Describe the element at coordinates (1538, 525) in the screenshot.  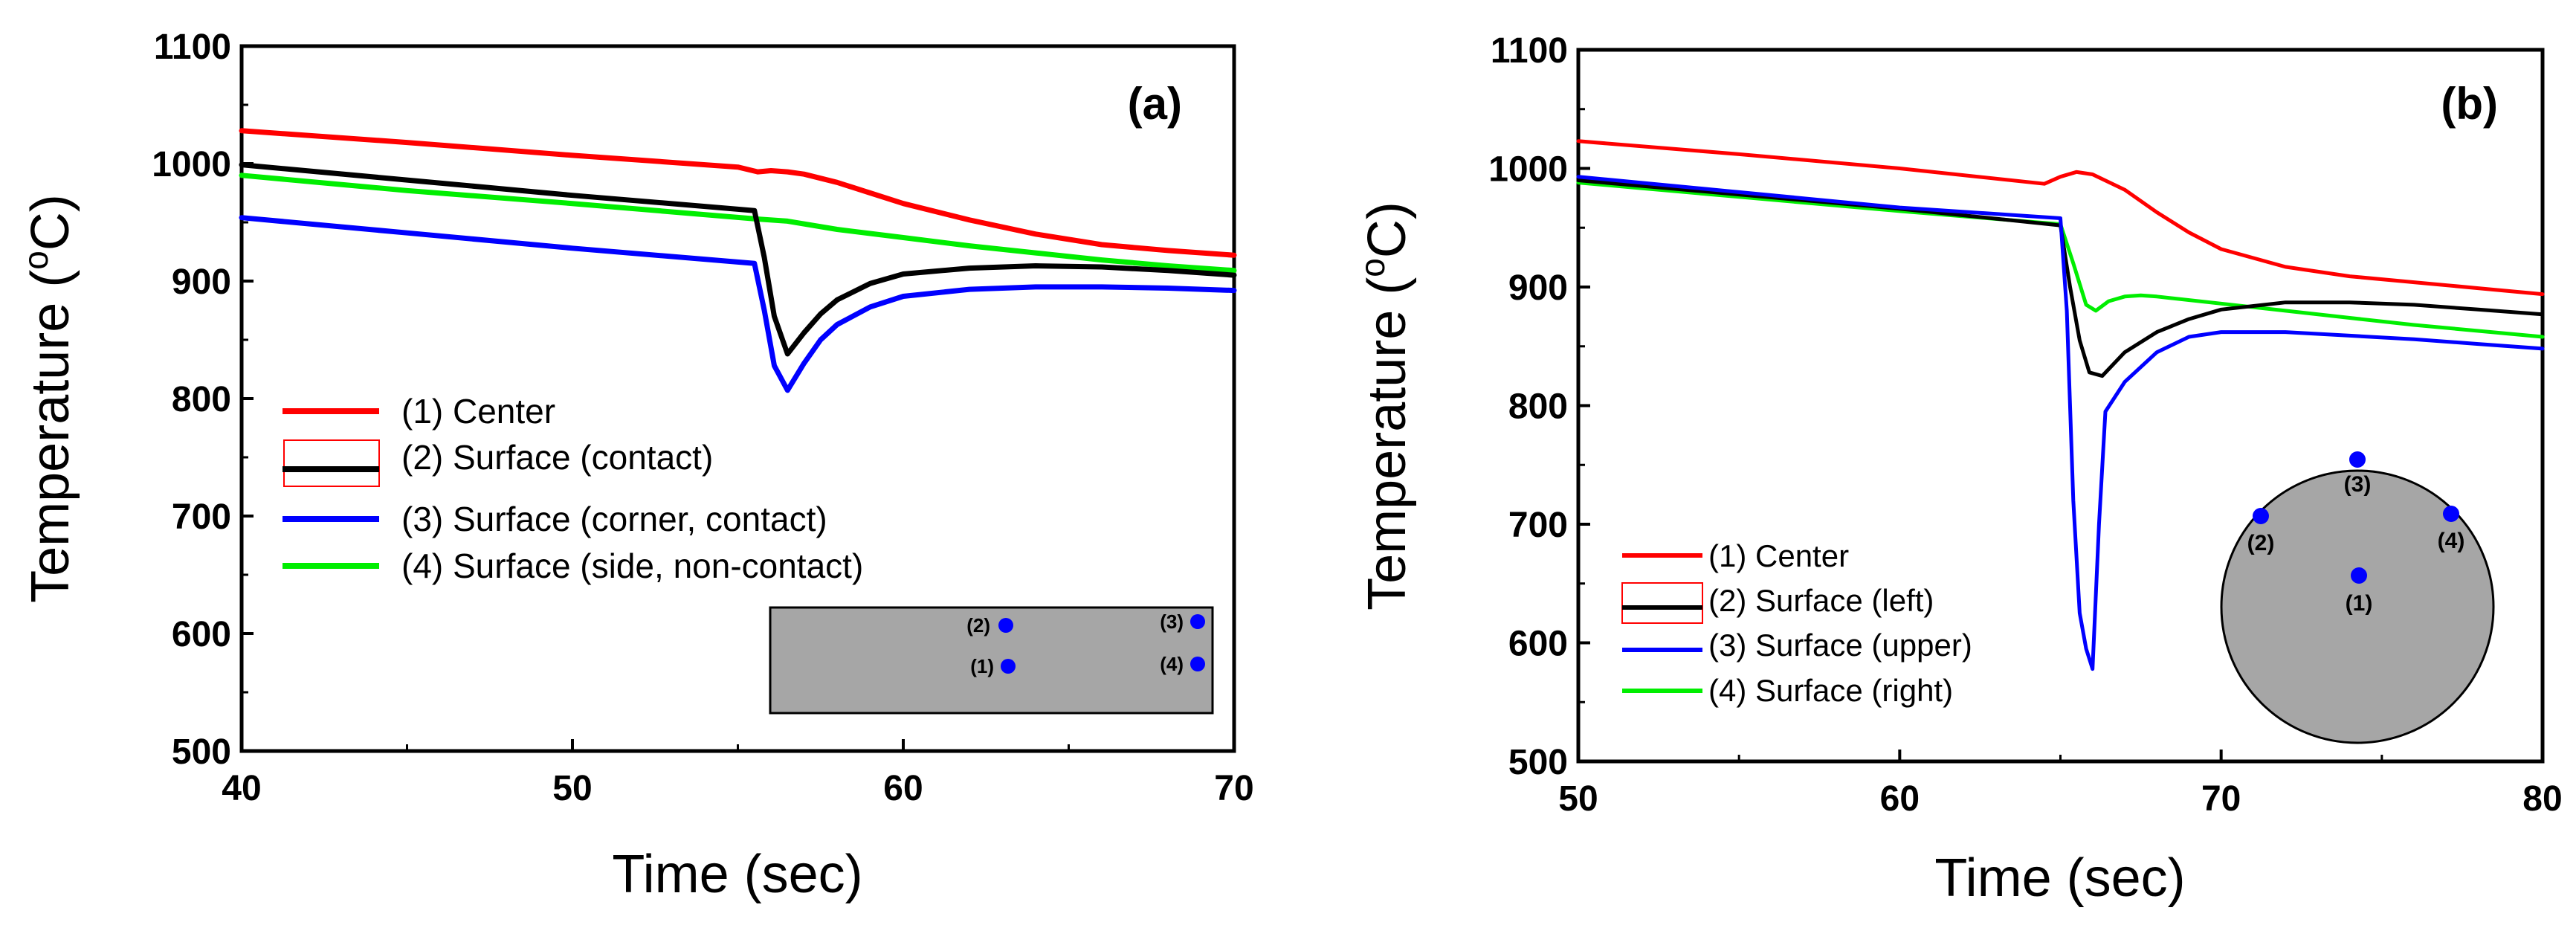
I see `y-tick-label-b: 700` at that location.